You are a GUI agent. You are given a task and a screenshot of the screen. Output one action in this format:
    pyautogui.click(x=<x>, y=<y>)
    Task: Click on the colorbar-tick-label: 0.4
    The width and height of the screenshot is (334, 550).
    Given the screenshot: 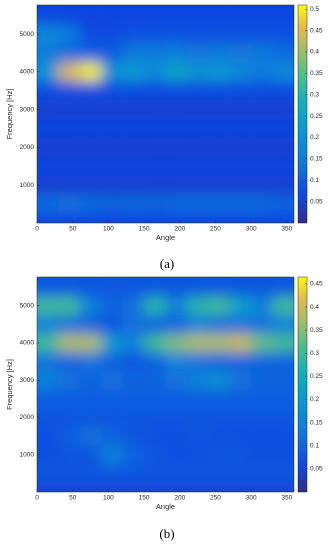 What is the action you would take?
    pyautogui.click(x=314, y=52)
    